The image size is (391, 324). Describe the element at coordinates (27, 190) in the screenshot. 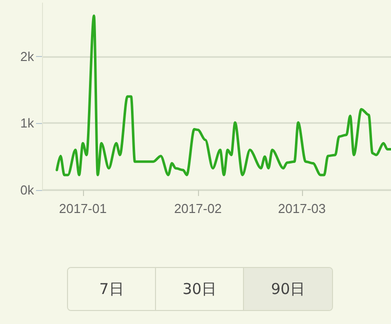

I see `y-tick-label: 0k` at that location.